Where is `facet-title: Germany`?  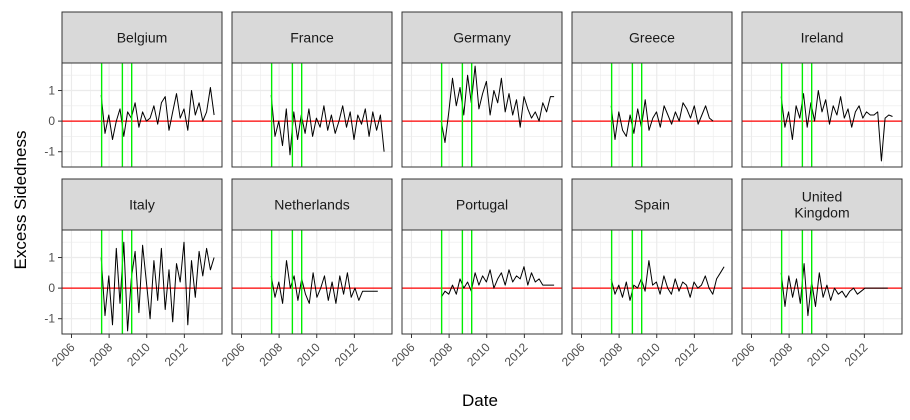 facet-title: Germany is located at coordinates (482, 38).